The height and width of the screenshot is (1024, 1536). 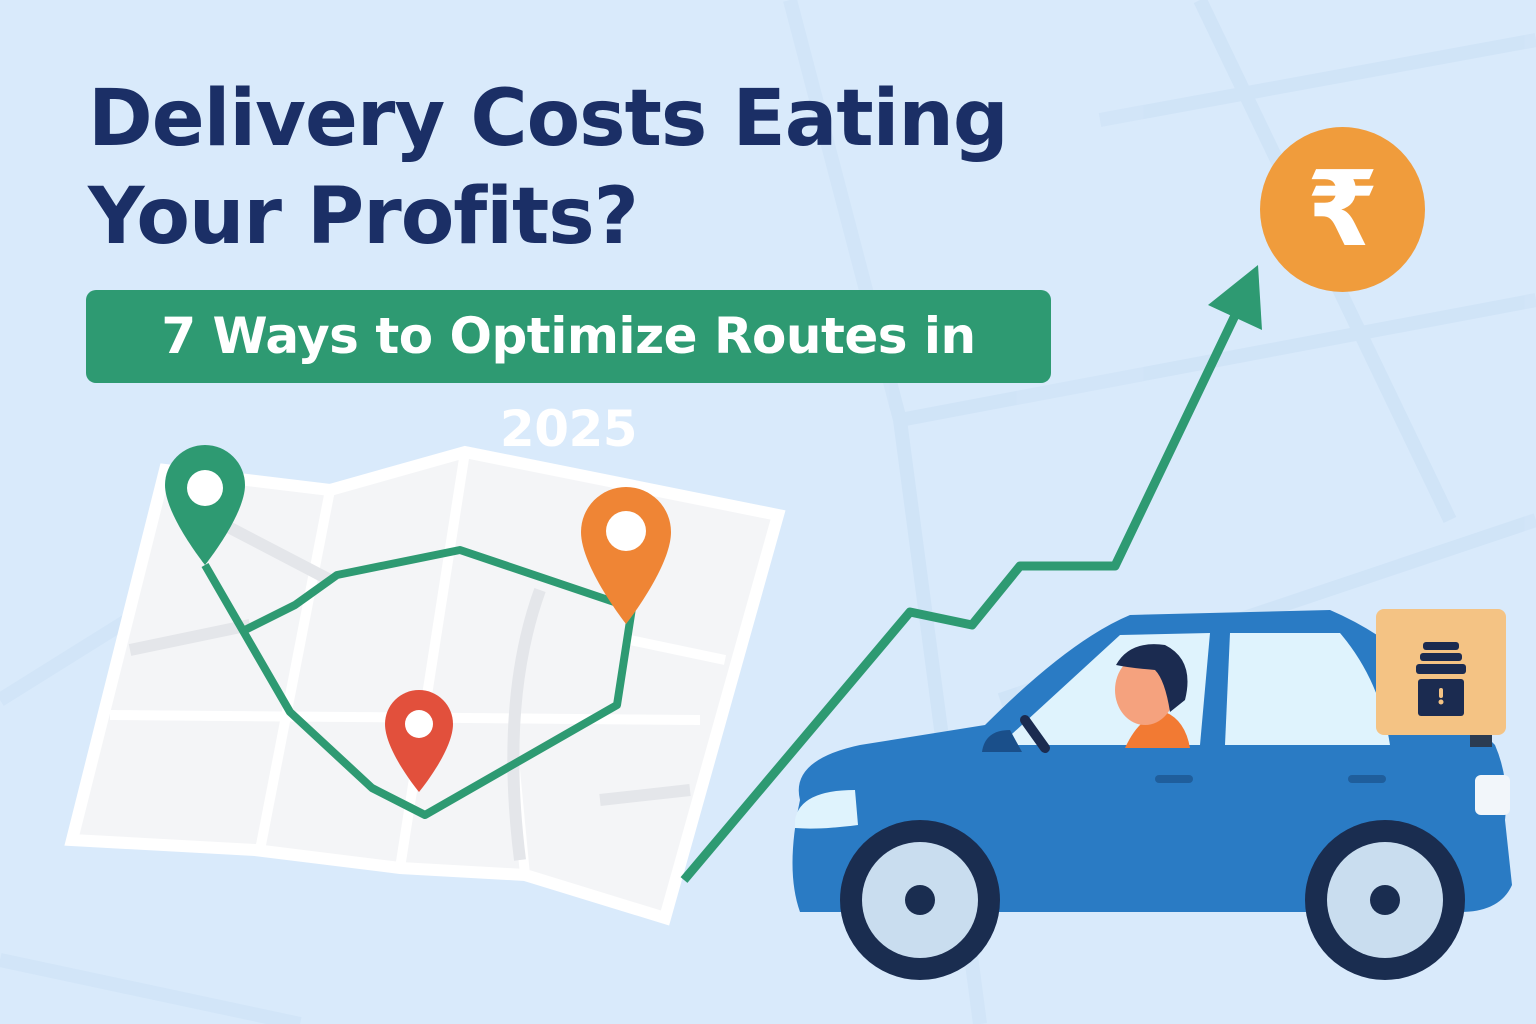 I want to click on rupee-coin-icon: ₹, so click(x=1342, y=209).